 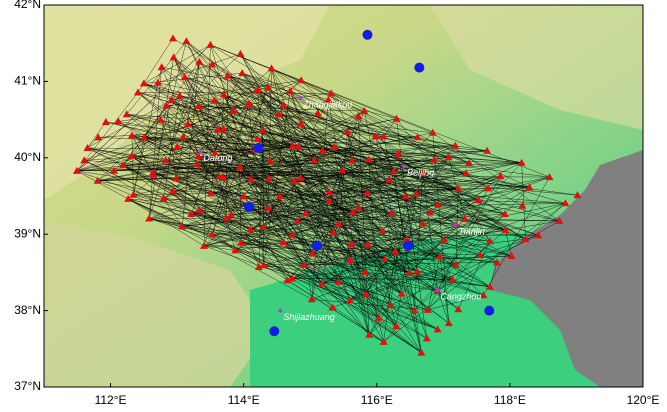 I want to click on x-tick-label: 118°E, so click(x=510, y=400).